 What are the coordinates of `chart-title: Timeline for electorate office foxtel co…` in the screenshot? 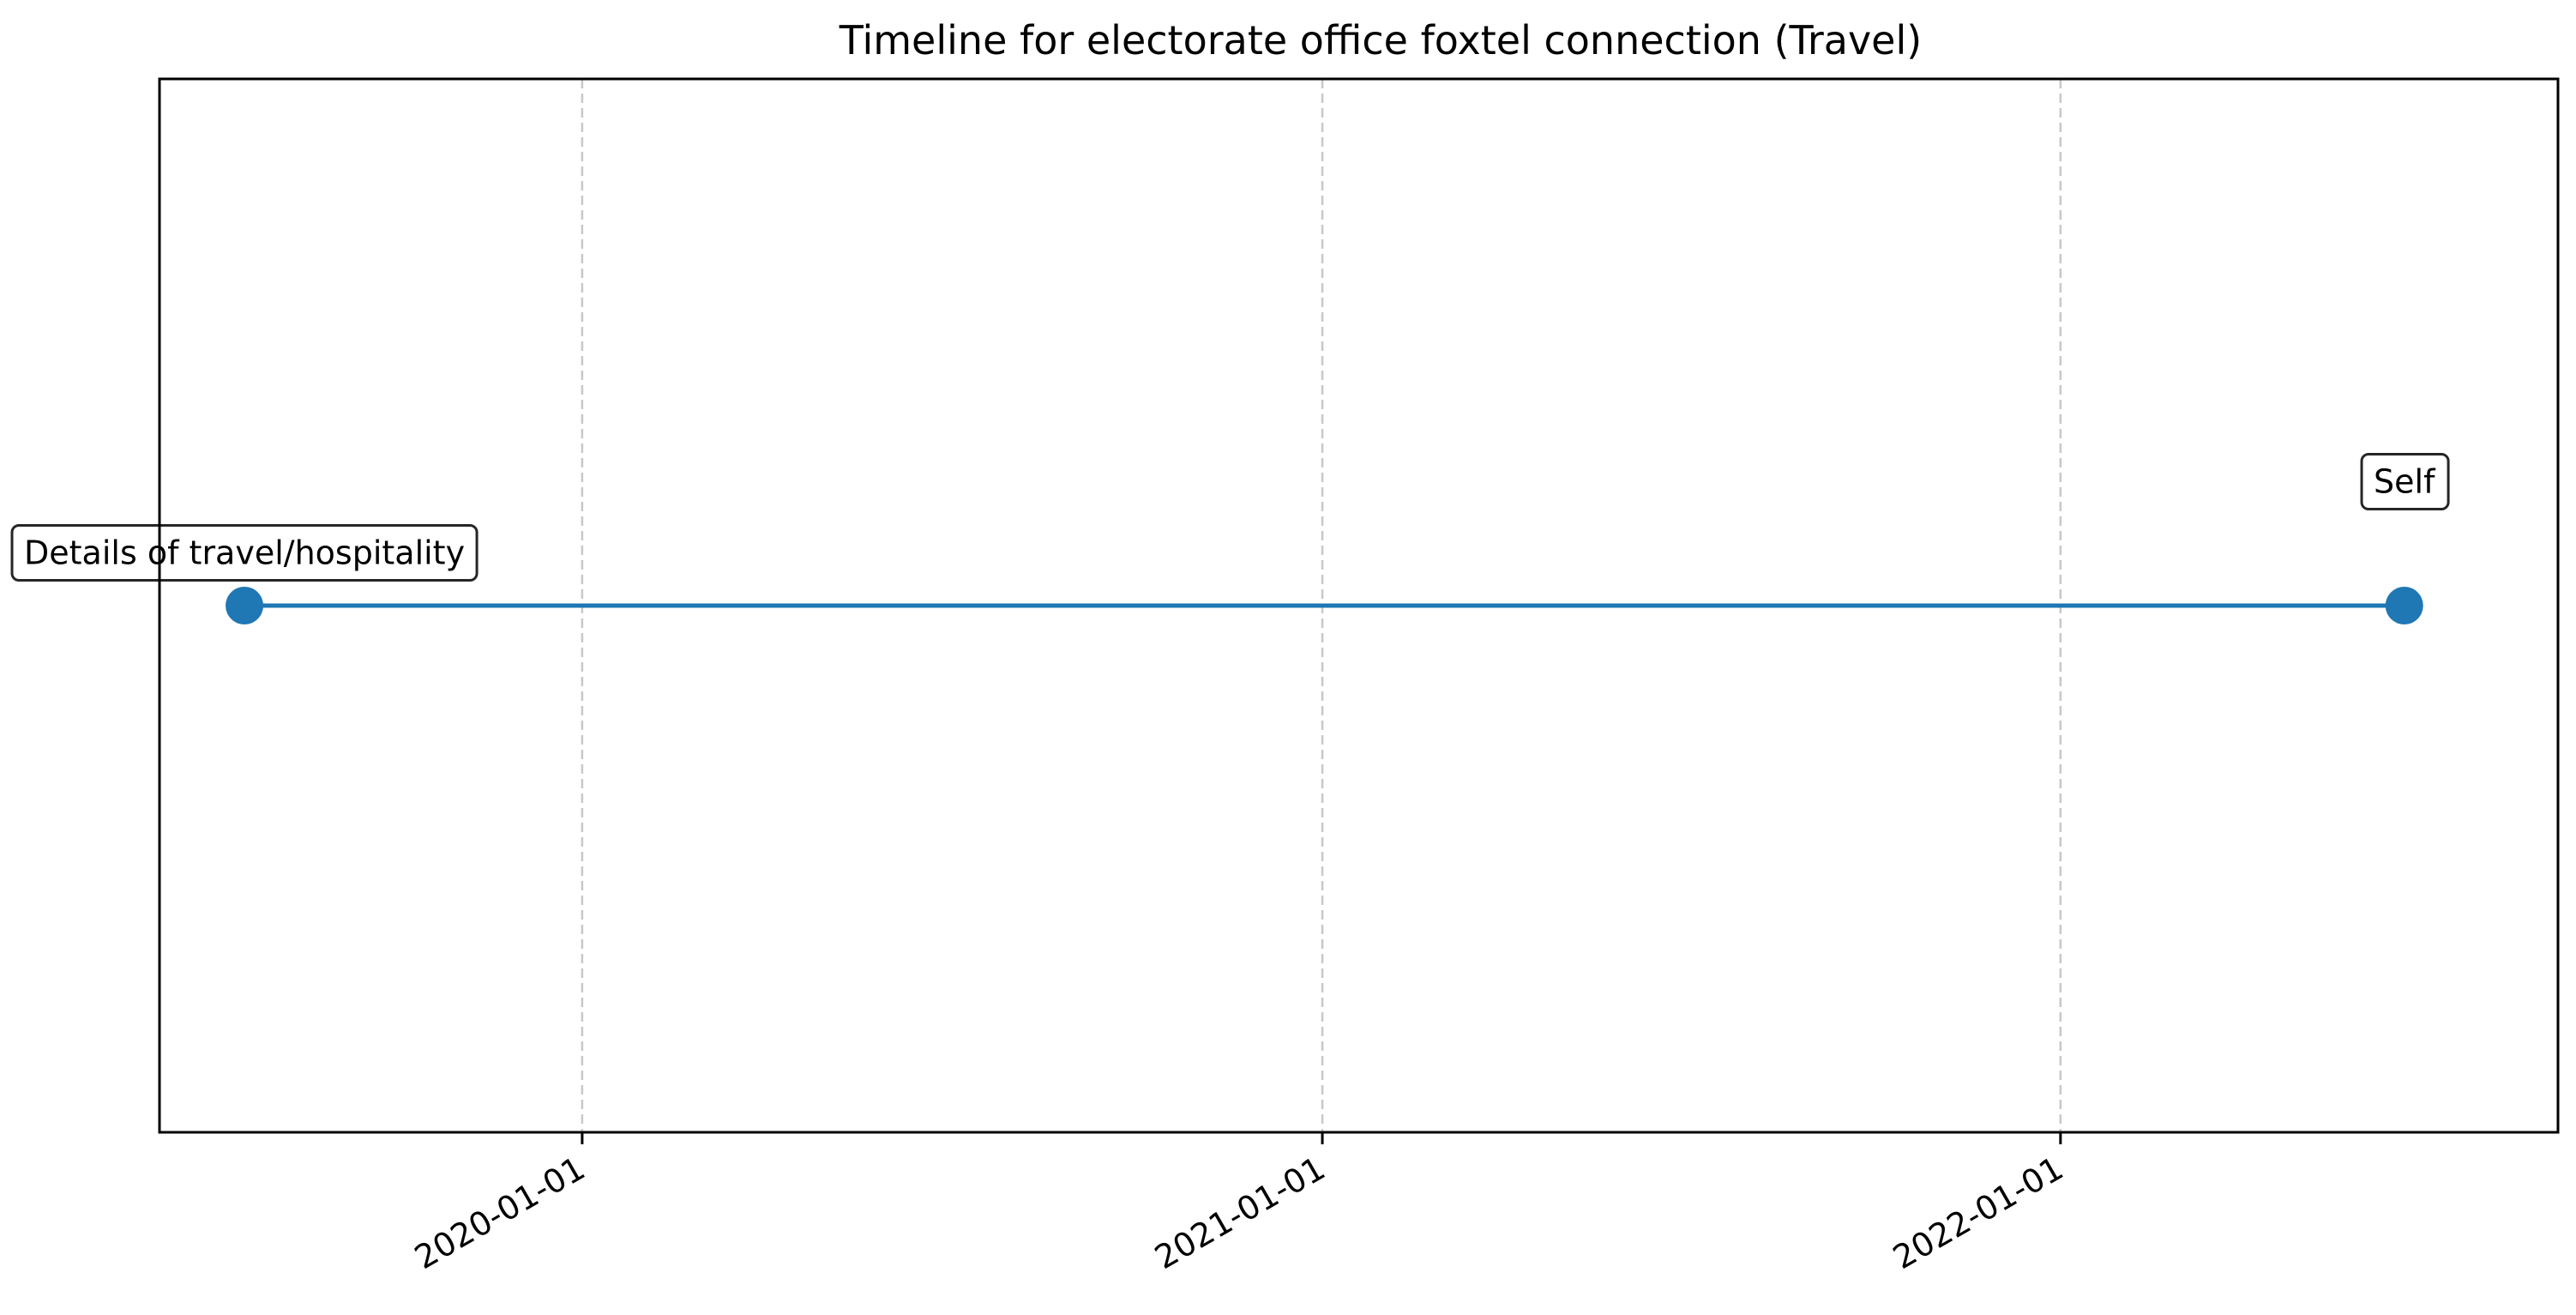 It's located at (1380, 40).